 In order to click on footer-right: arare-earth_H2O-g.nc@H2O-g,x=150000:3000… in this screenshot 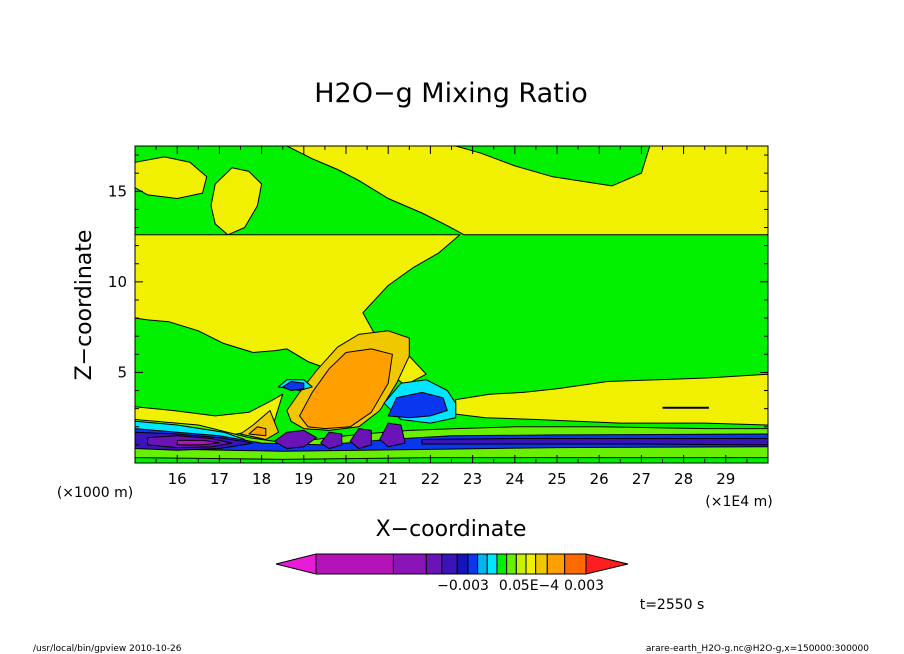, I will do `click(757, 649)`.